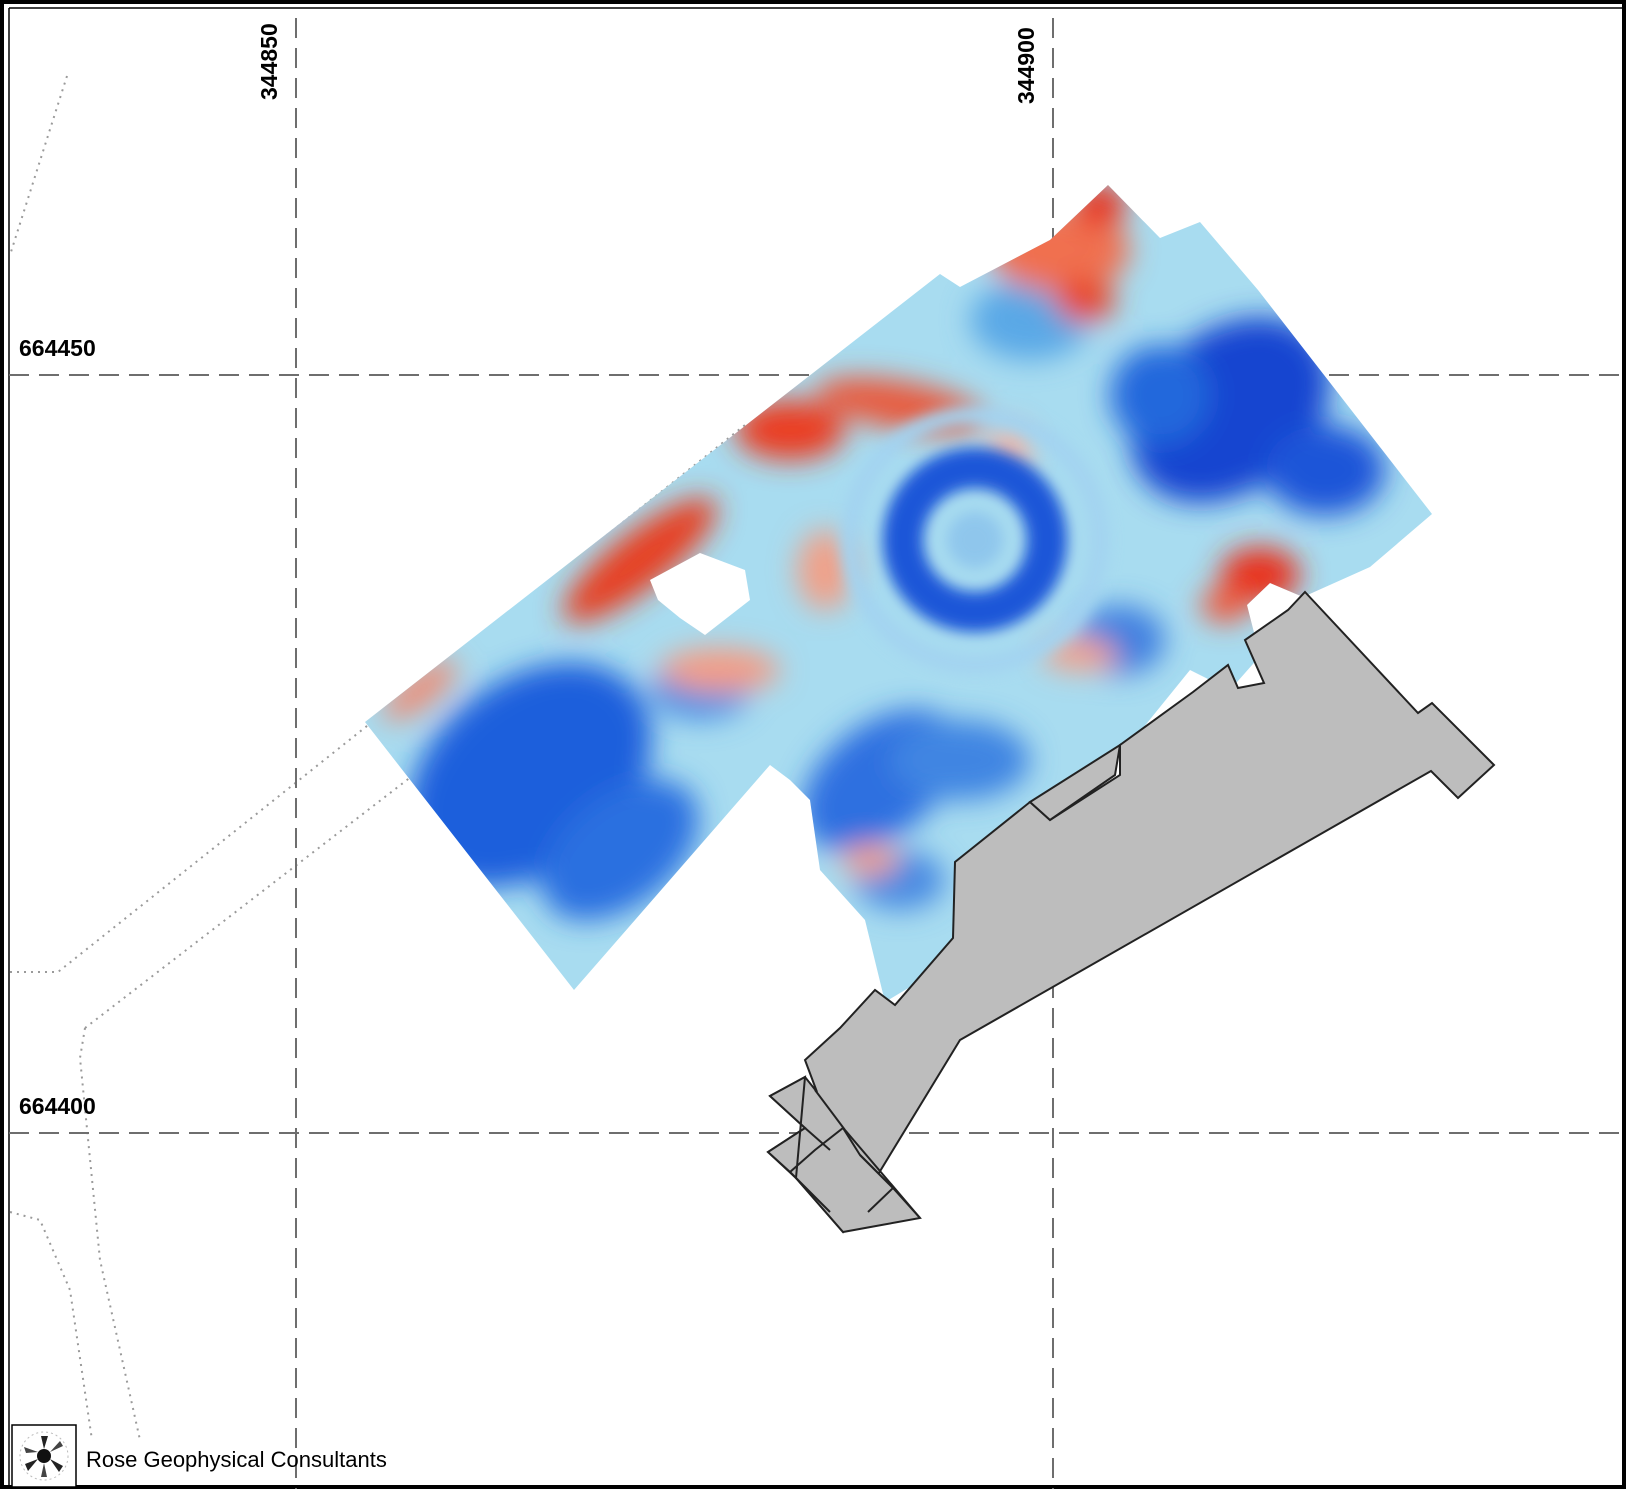 The width and height of the screenshot is (1626, 1489). I want to click on grid-label-northing-2: 664400, so click(57, 1106).